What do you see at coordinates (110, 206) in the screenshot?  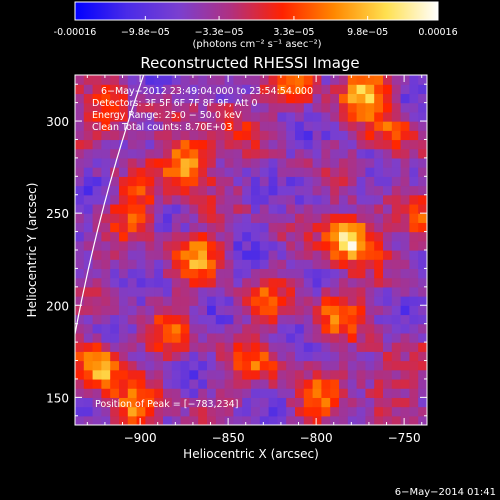 I see `solar-limb-arc` at bounding box center [110, 206].